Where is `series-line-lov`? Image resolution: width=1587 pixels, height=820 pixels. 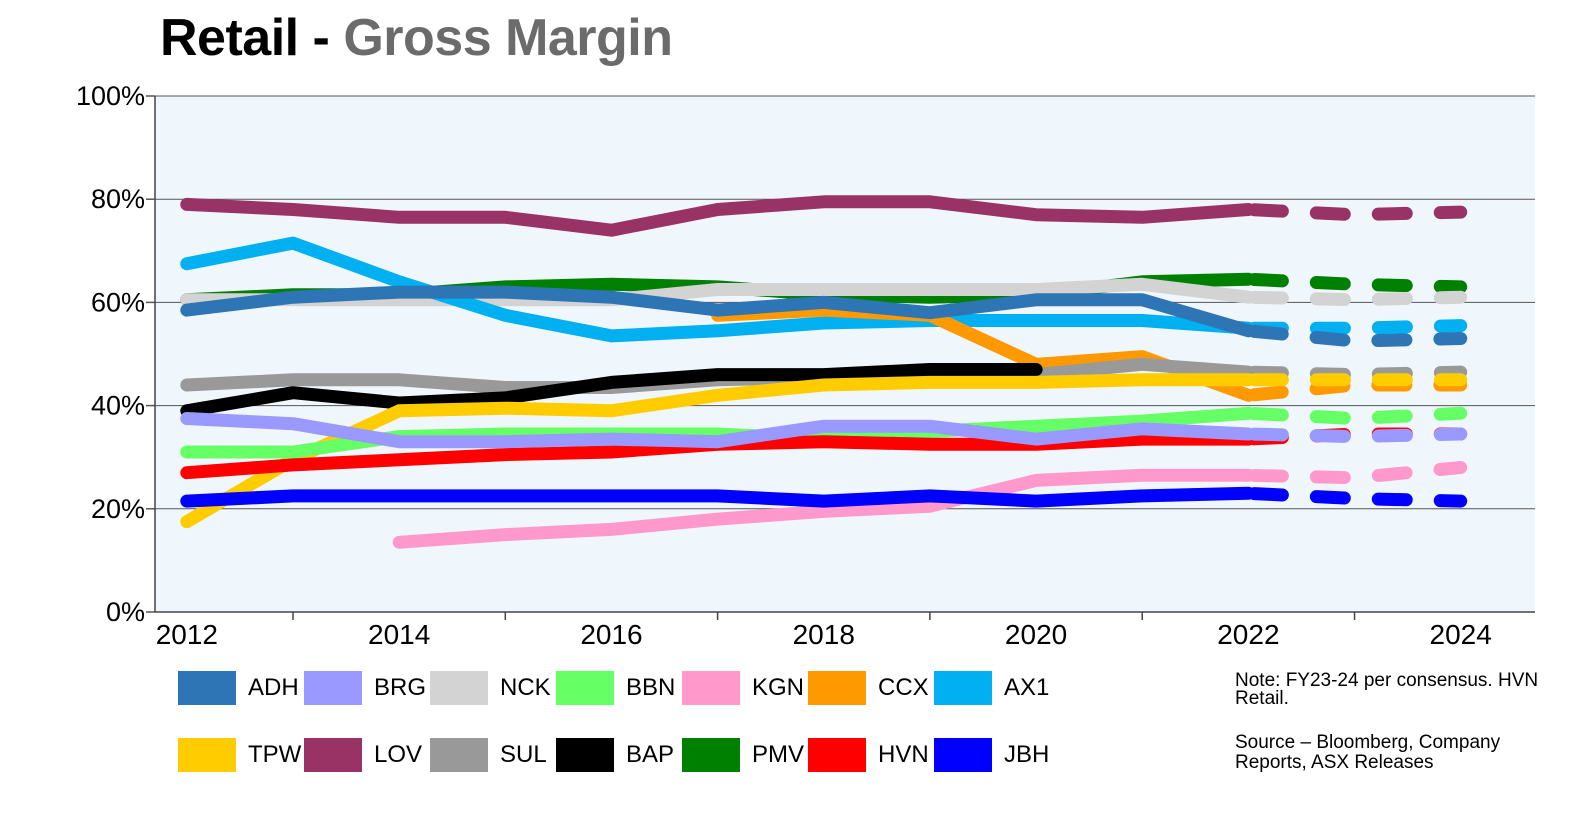 series-line-lov is located at coordinates (717, 216).